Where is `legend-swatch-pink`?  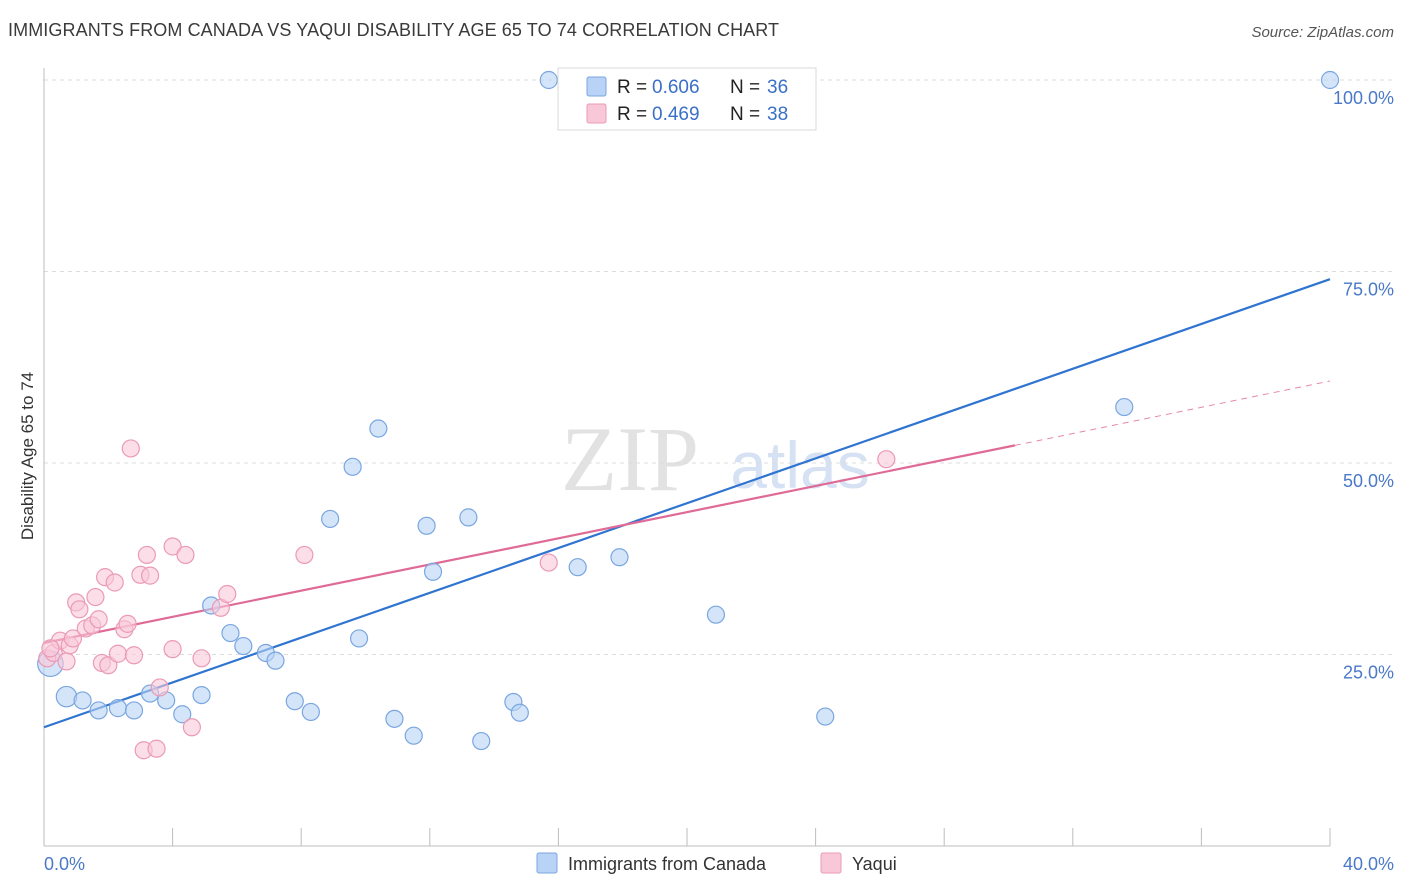 legend-swatch-pink is located at coordinates (596, 113).